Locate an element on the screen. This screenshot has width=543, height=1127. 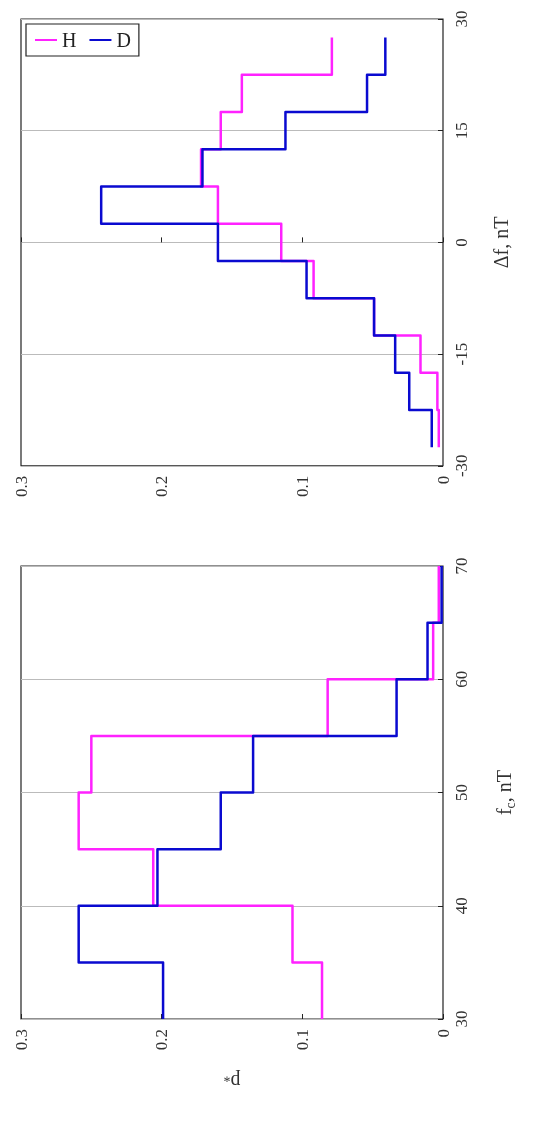
y-tick-label: -15 is located at coordinates (461, 354).